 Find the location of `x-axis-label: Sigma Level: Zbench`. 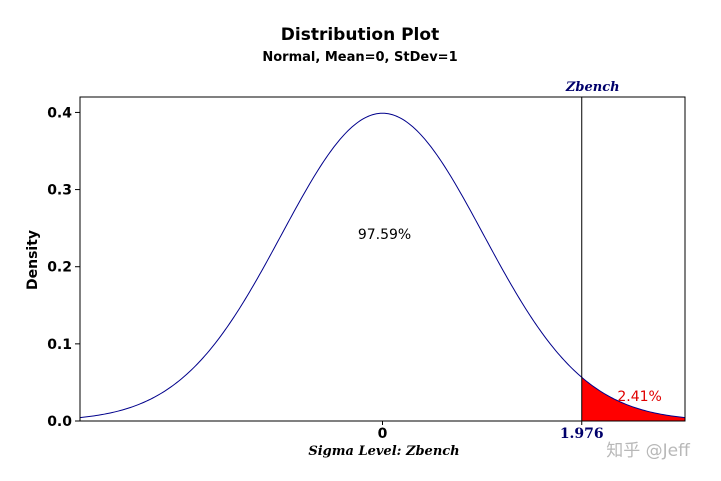

x-axis-label: Sigma Level: Zbench is located at coordinates (383, 451).